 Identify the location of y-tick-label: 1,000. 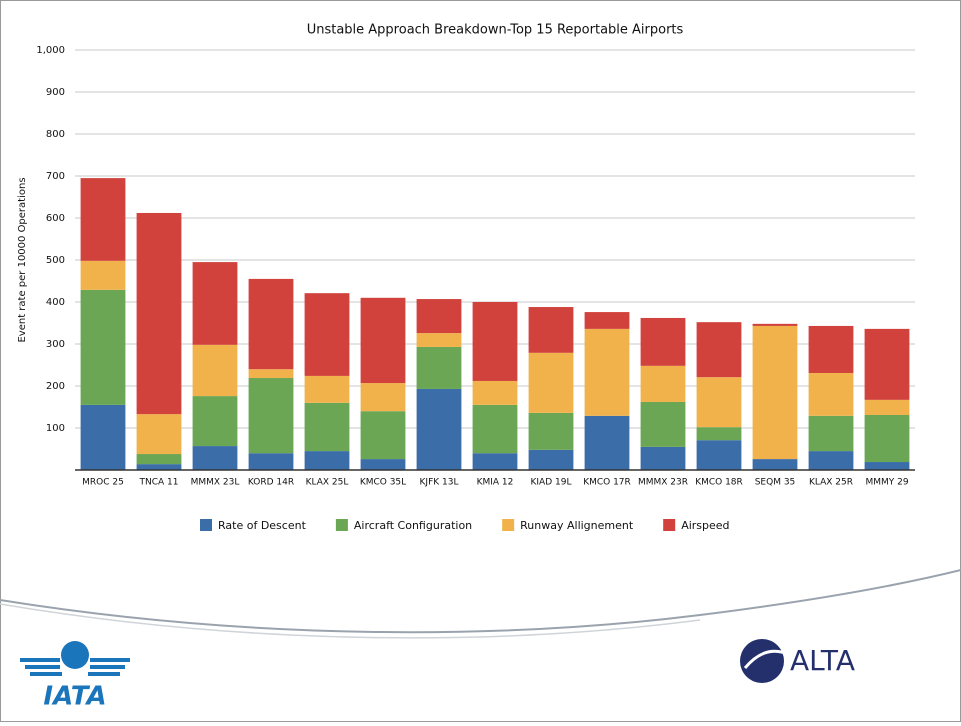
(50, 50).